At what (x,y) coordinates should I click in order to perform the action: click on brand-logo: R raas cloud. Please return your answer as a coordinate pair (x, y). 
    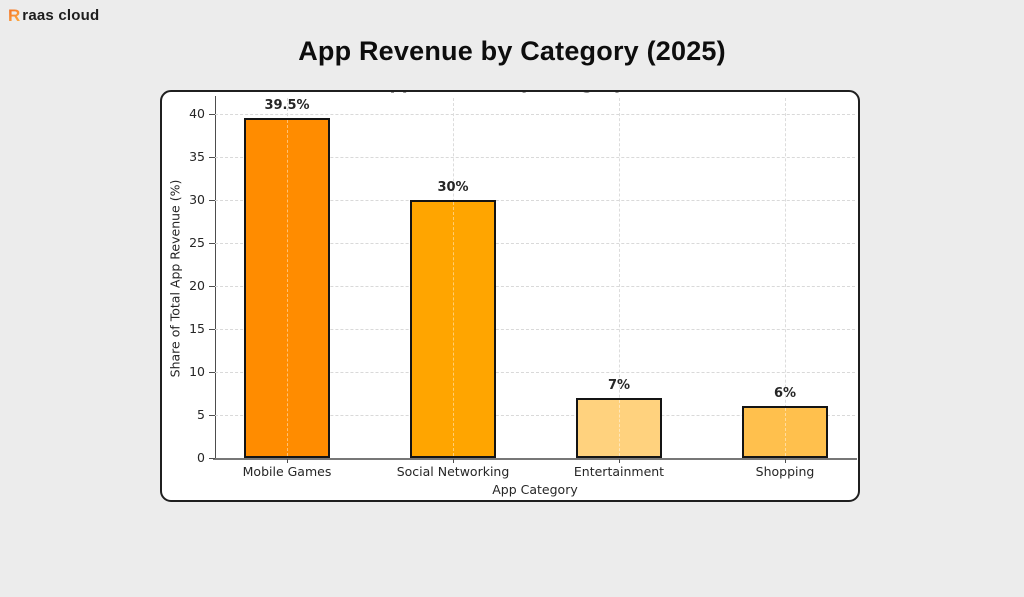
    Looking at the image, I should click on (53, 15).